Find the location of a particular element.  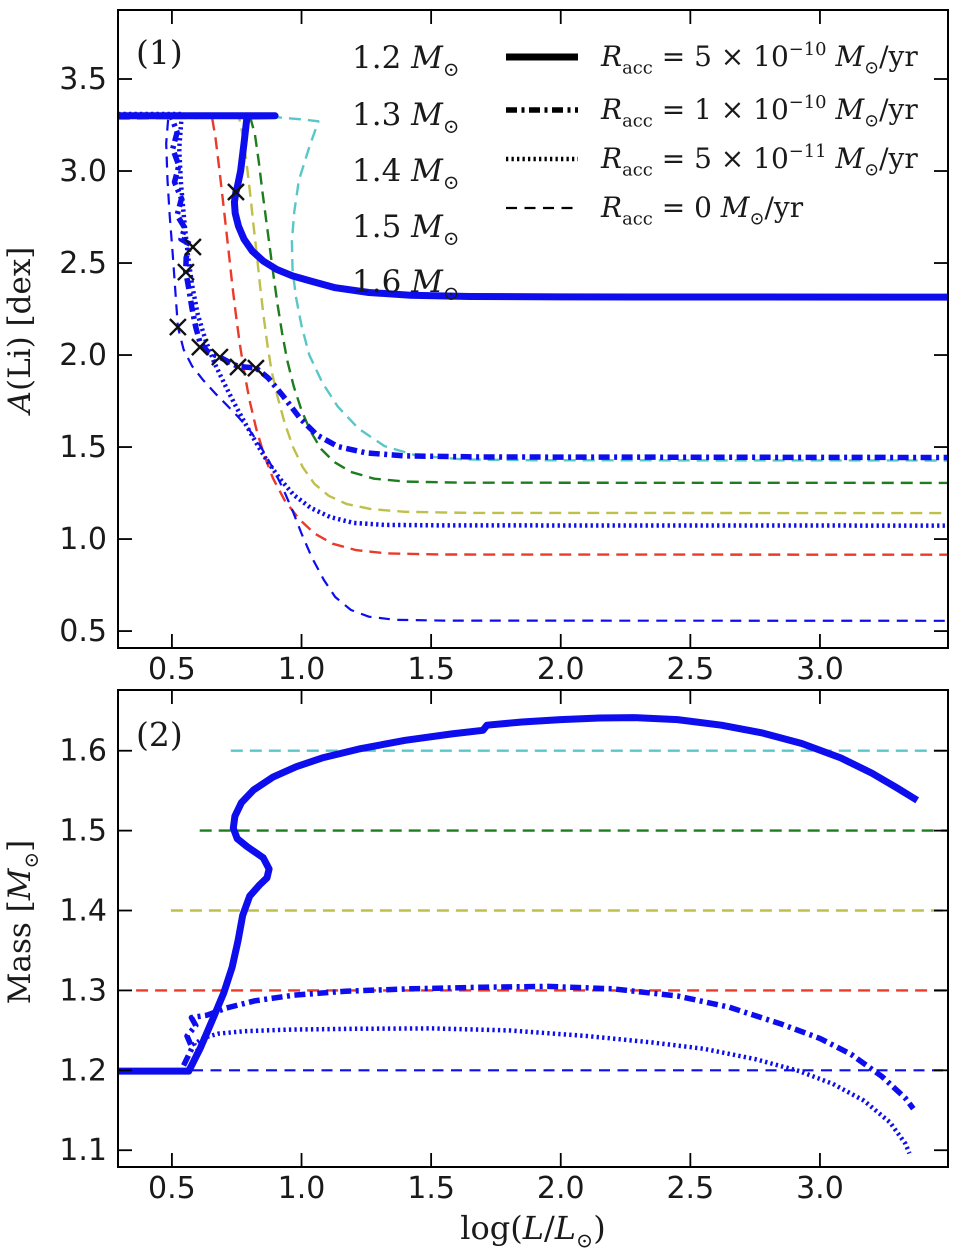

panel1-xtick-label-2.5: 2.5 is located at coordinates (690, 669).